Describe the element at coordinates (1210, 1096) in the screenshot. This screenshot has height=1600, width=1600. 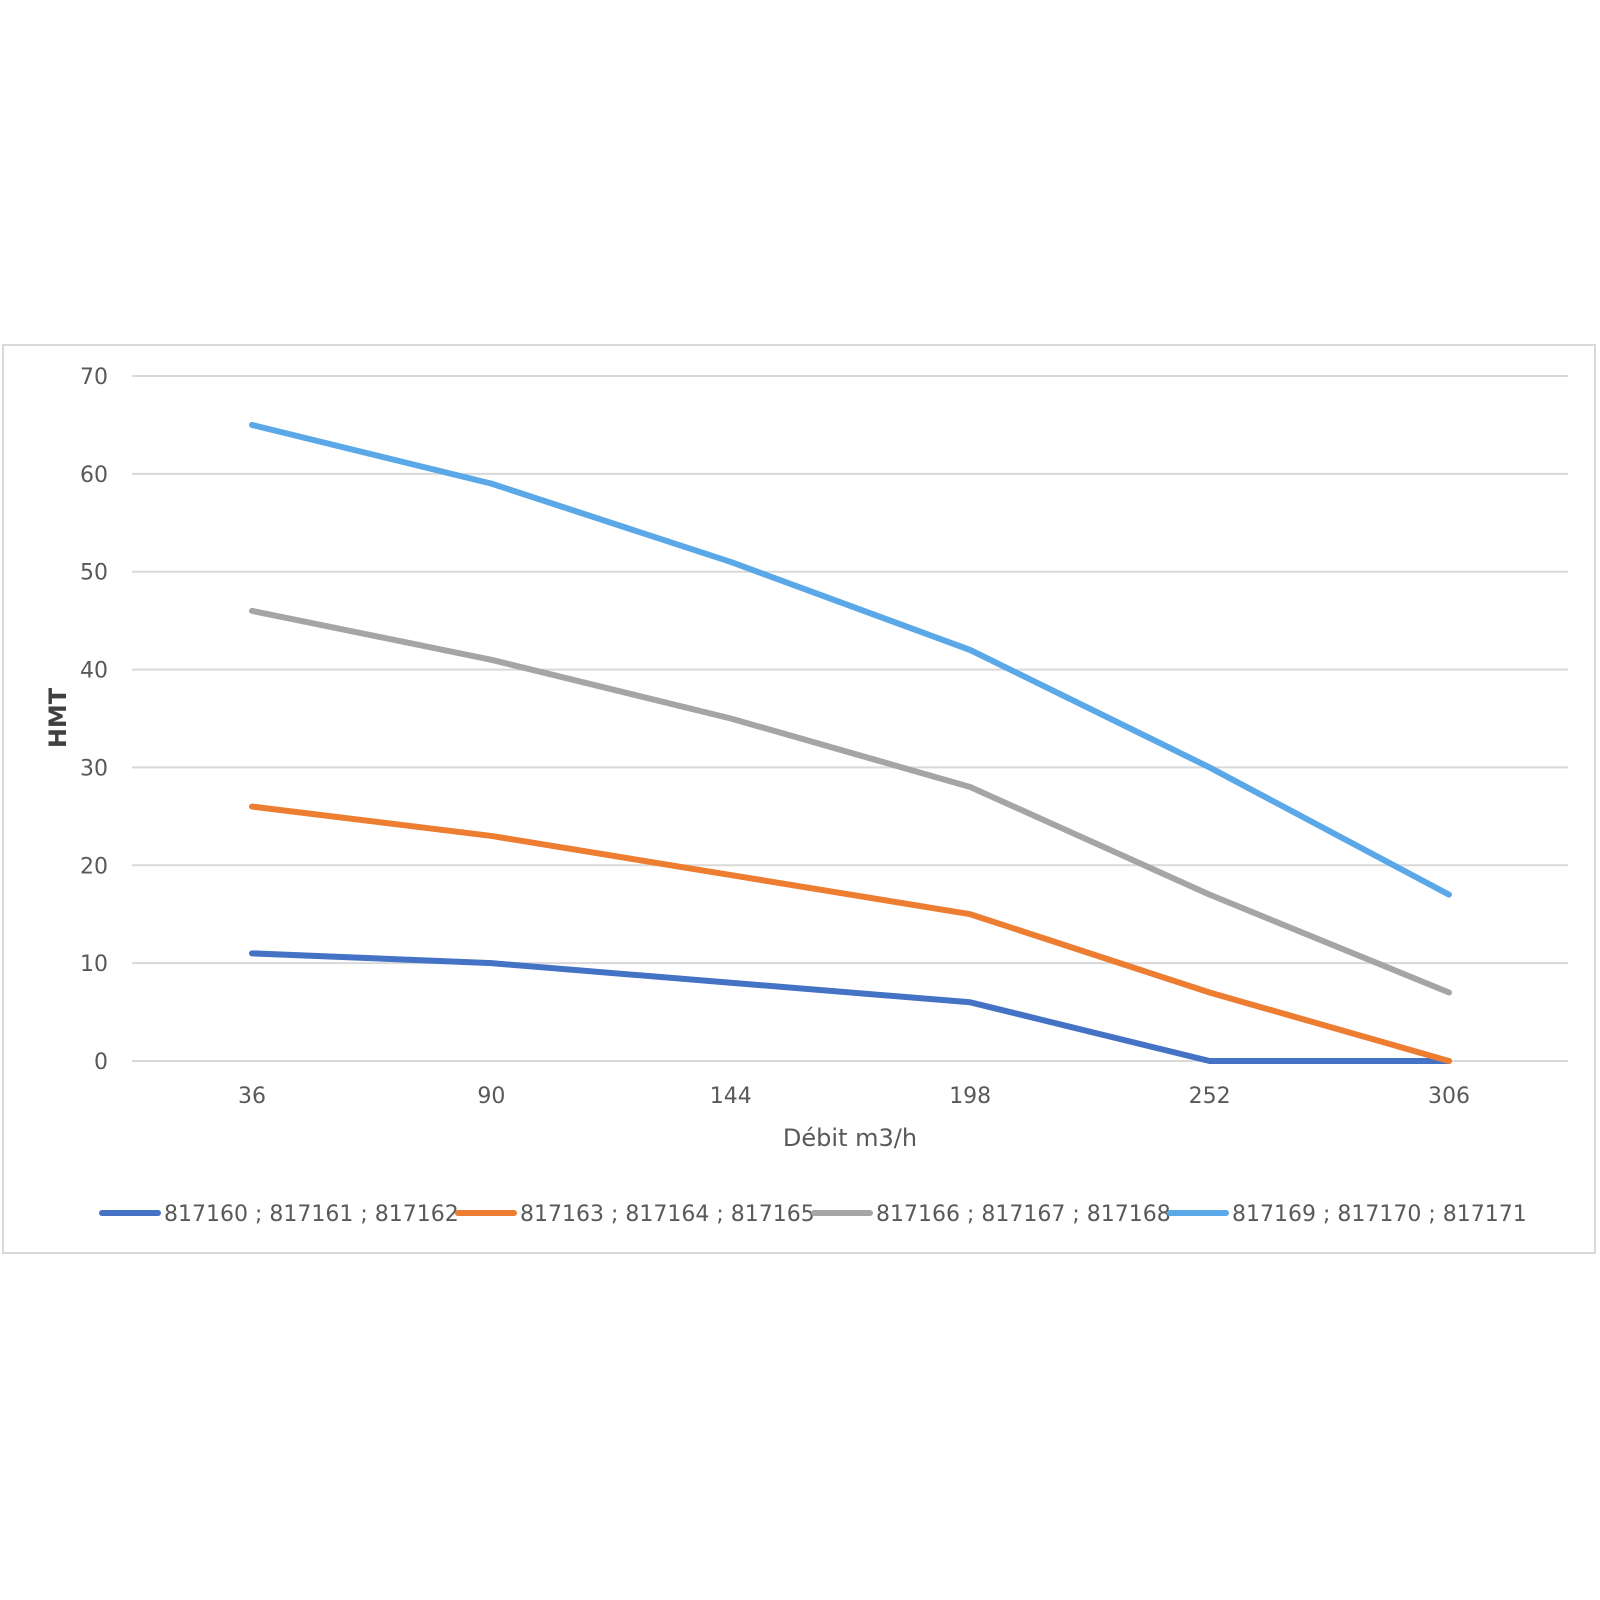
I see `x-tick-label: 252` at that location.